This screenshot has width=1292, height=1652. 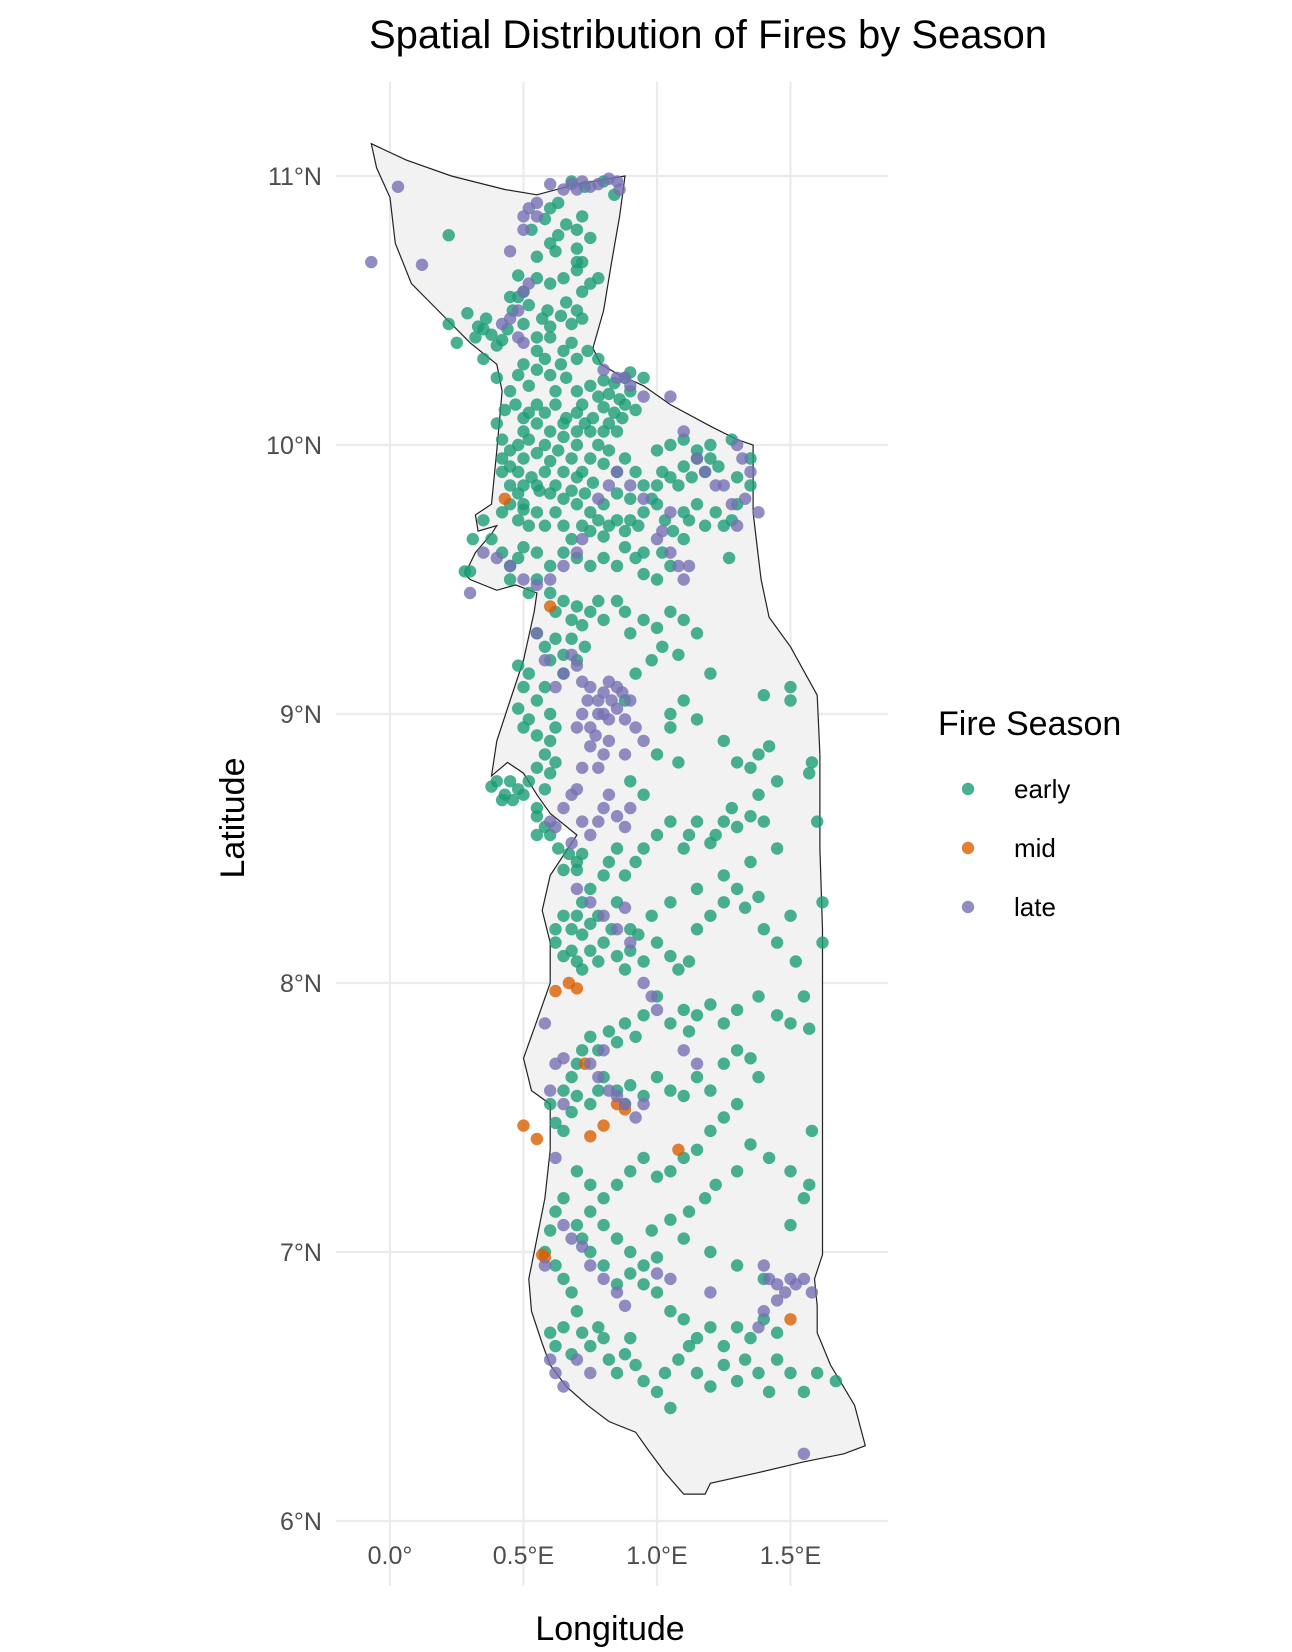 What do you see at coordinates (609, 1629) in the screenshot?
I see `x-axis-title: Longitude` at bounding box center [609, 1629].